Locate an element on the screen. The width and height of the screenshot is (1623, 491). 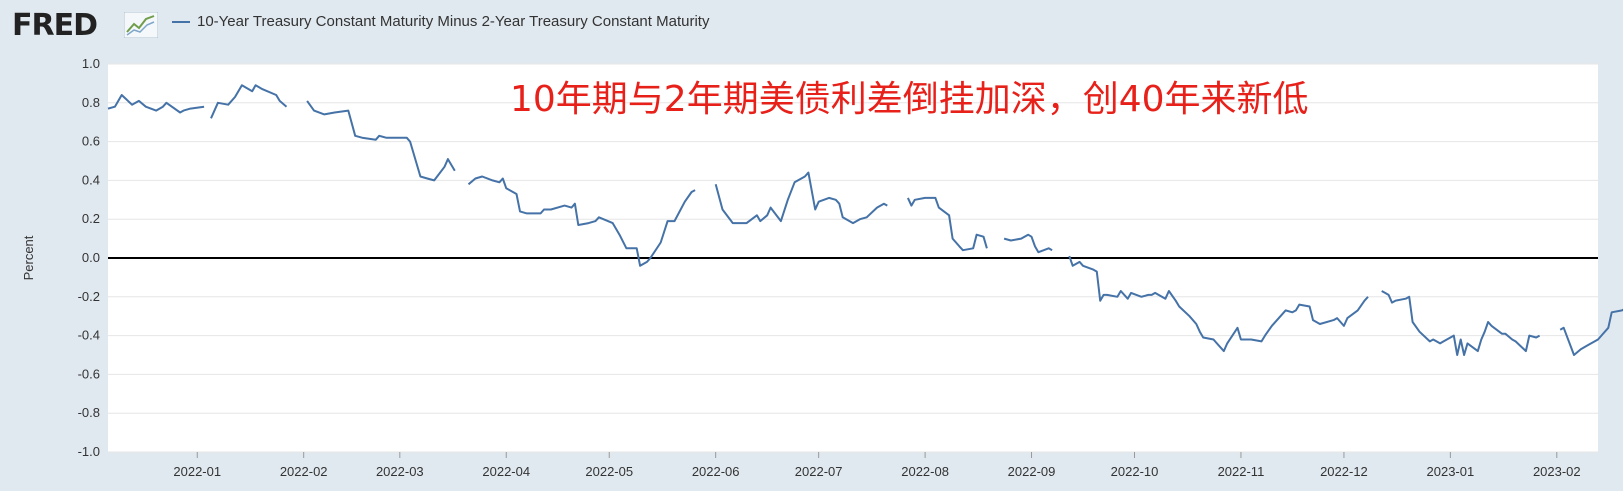
y-tick-label: 0.4 is located at coordinates (91, 179).